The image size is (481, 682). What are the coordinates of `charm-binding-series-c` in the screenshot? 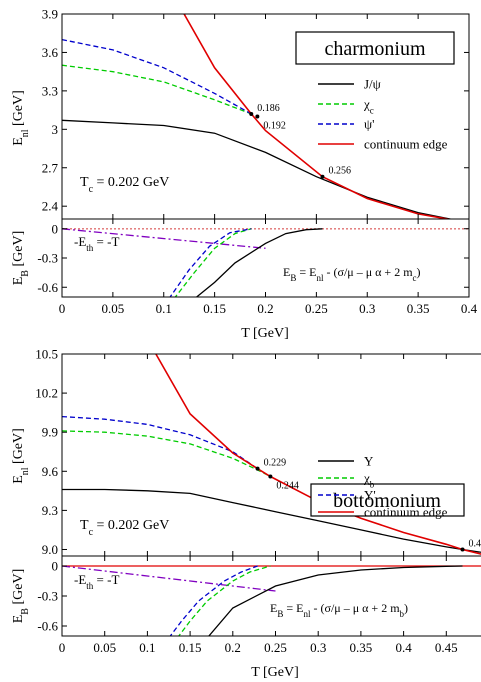 It's located at (213, 262).